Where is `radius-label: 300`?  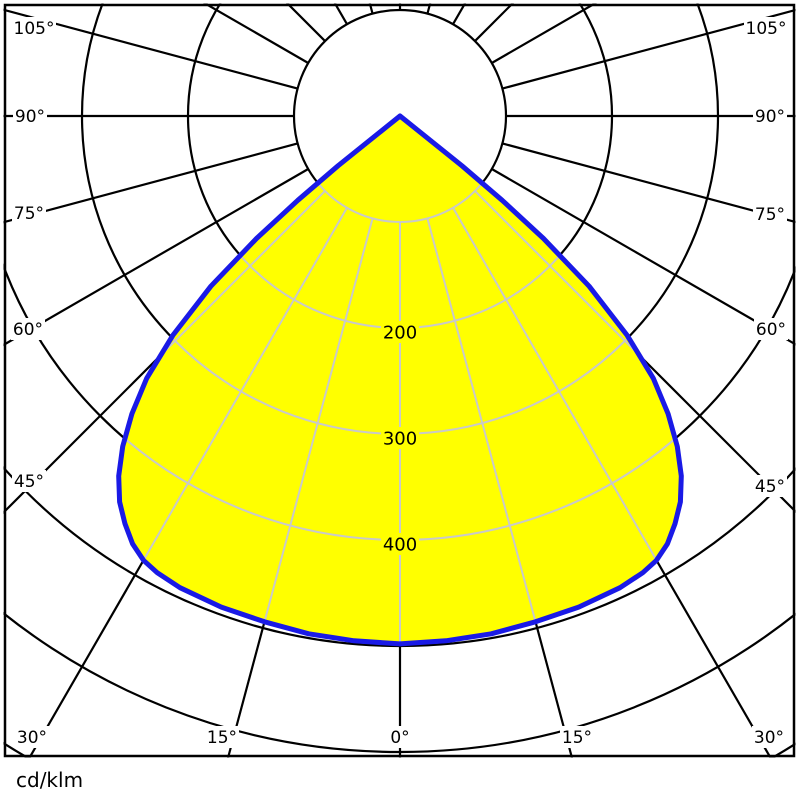
radius-label: 300 is located at coordinates (400, 439).